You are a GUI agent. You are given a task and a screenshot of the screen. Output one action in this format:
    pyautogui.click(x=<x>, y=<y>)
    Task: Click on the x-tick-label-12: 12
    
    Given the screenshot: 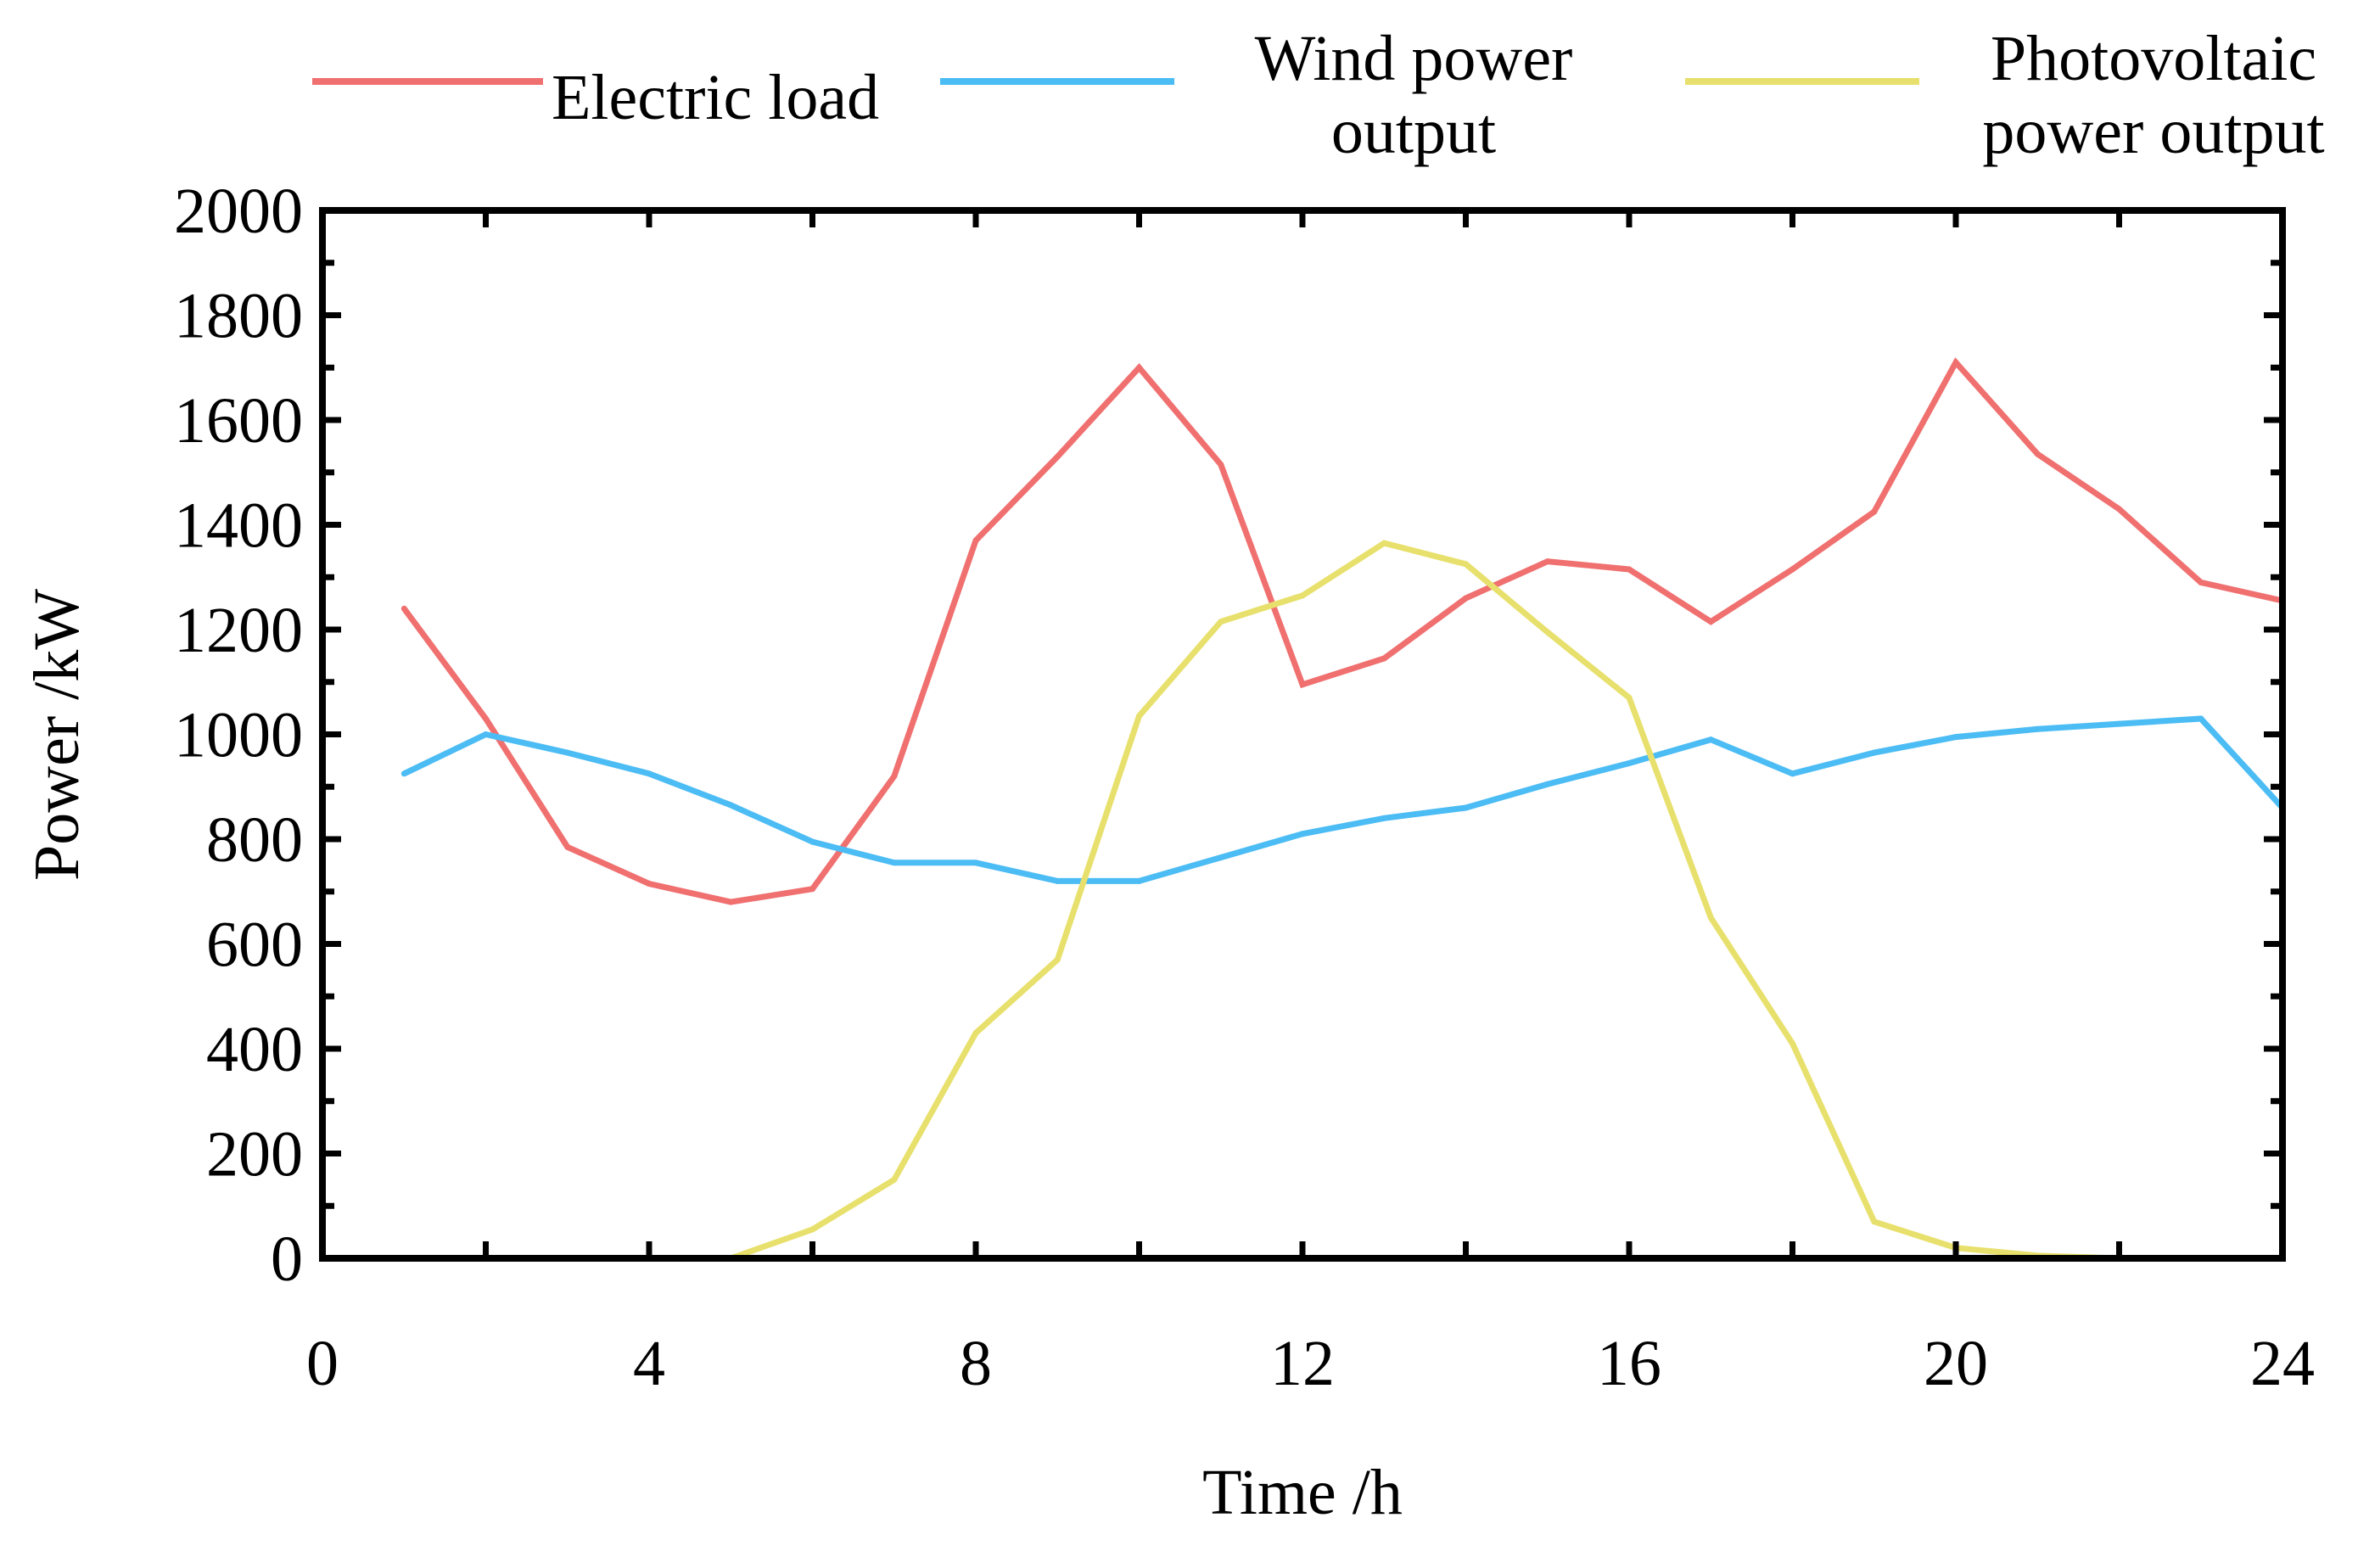 What is the action you would take?
    pyautogui.click(x=1302, y=1363)
    